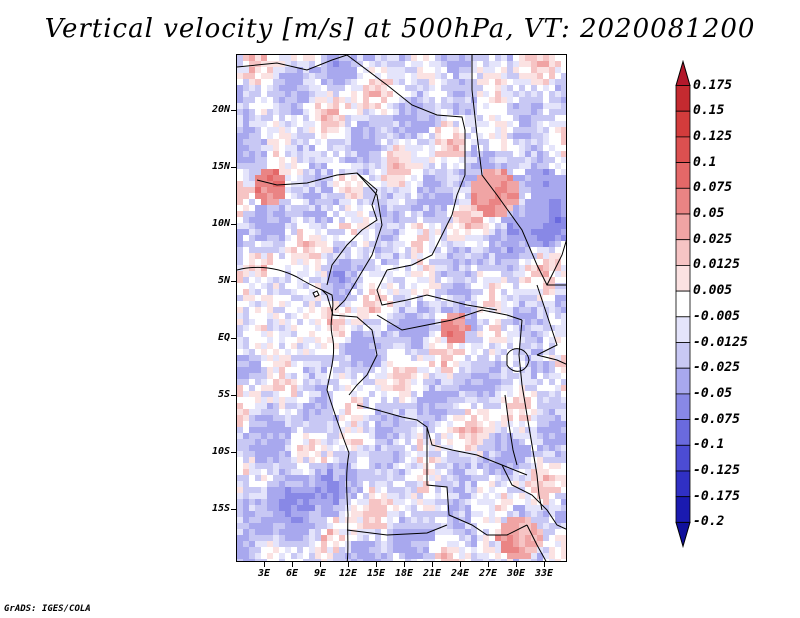 This screenshot has width=800, height=618. What do you see at coordinates (551, 359) in the screenshot?
I see `border-tanzania` at bounding box center [551, 359].